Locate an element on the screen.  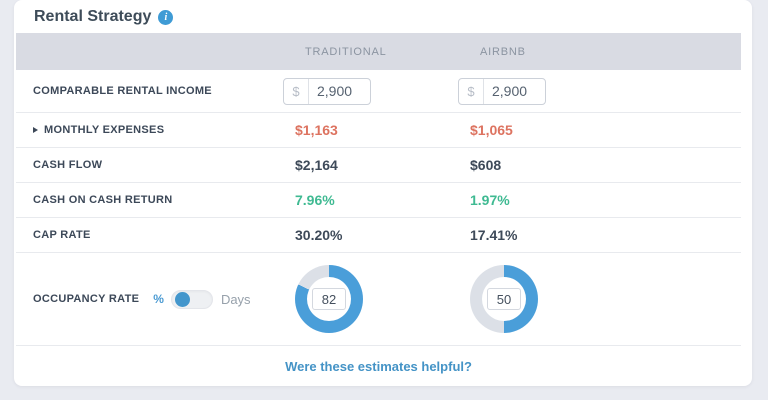
info-icon: i is located at coordinates (166, 17).